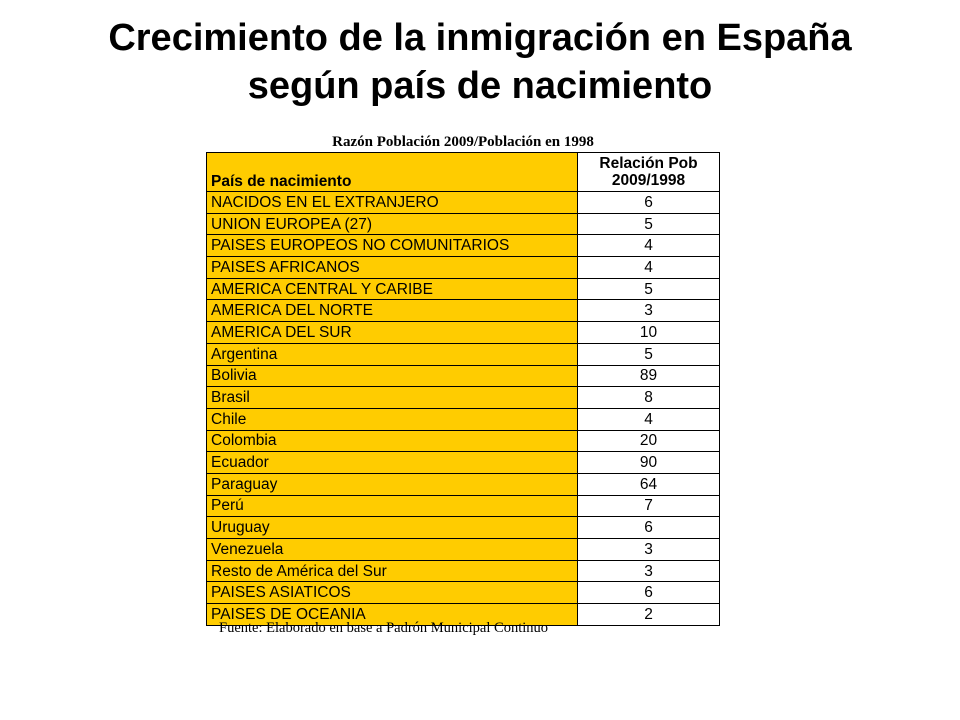 The image size is (960, 720). What do you see at coordinates (392, 614) in the screenshot?
I see `country-cell: PAISES DE OCEANIA` at bounding box center [392, 614].